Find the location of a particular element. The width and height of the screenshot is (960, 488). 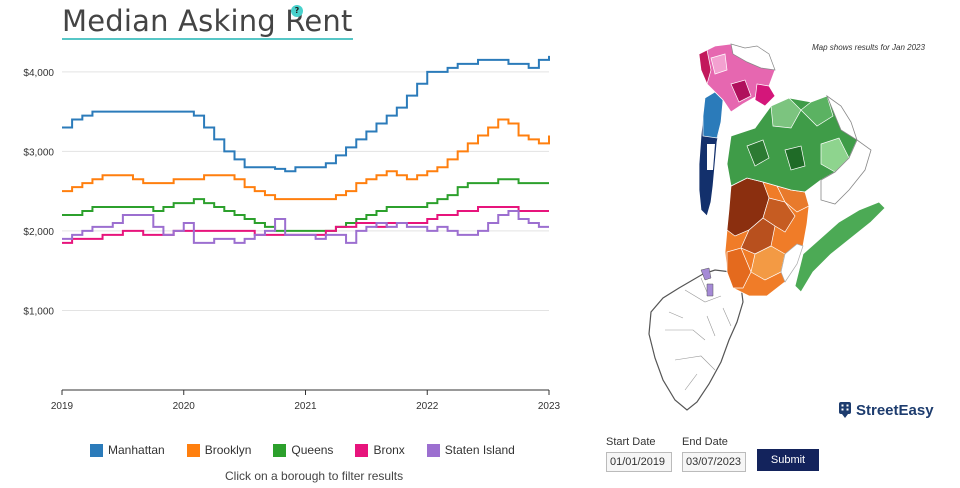

y-tick-label: $2,000 is located at coordinates (38, 232).